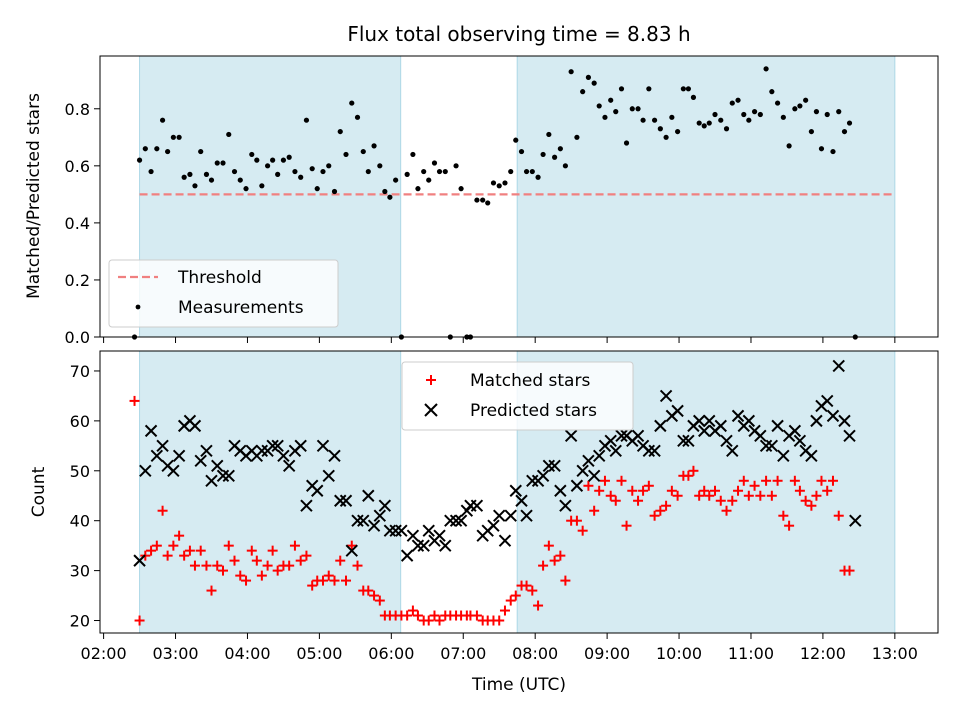  I want to click on bottom-legend: Matched stars Predicted stars, so click(517, 396).